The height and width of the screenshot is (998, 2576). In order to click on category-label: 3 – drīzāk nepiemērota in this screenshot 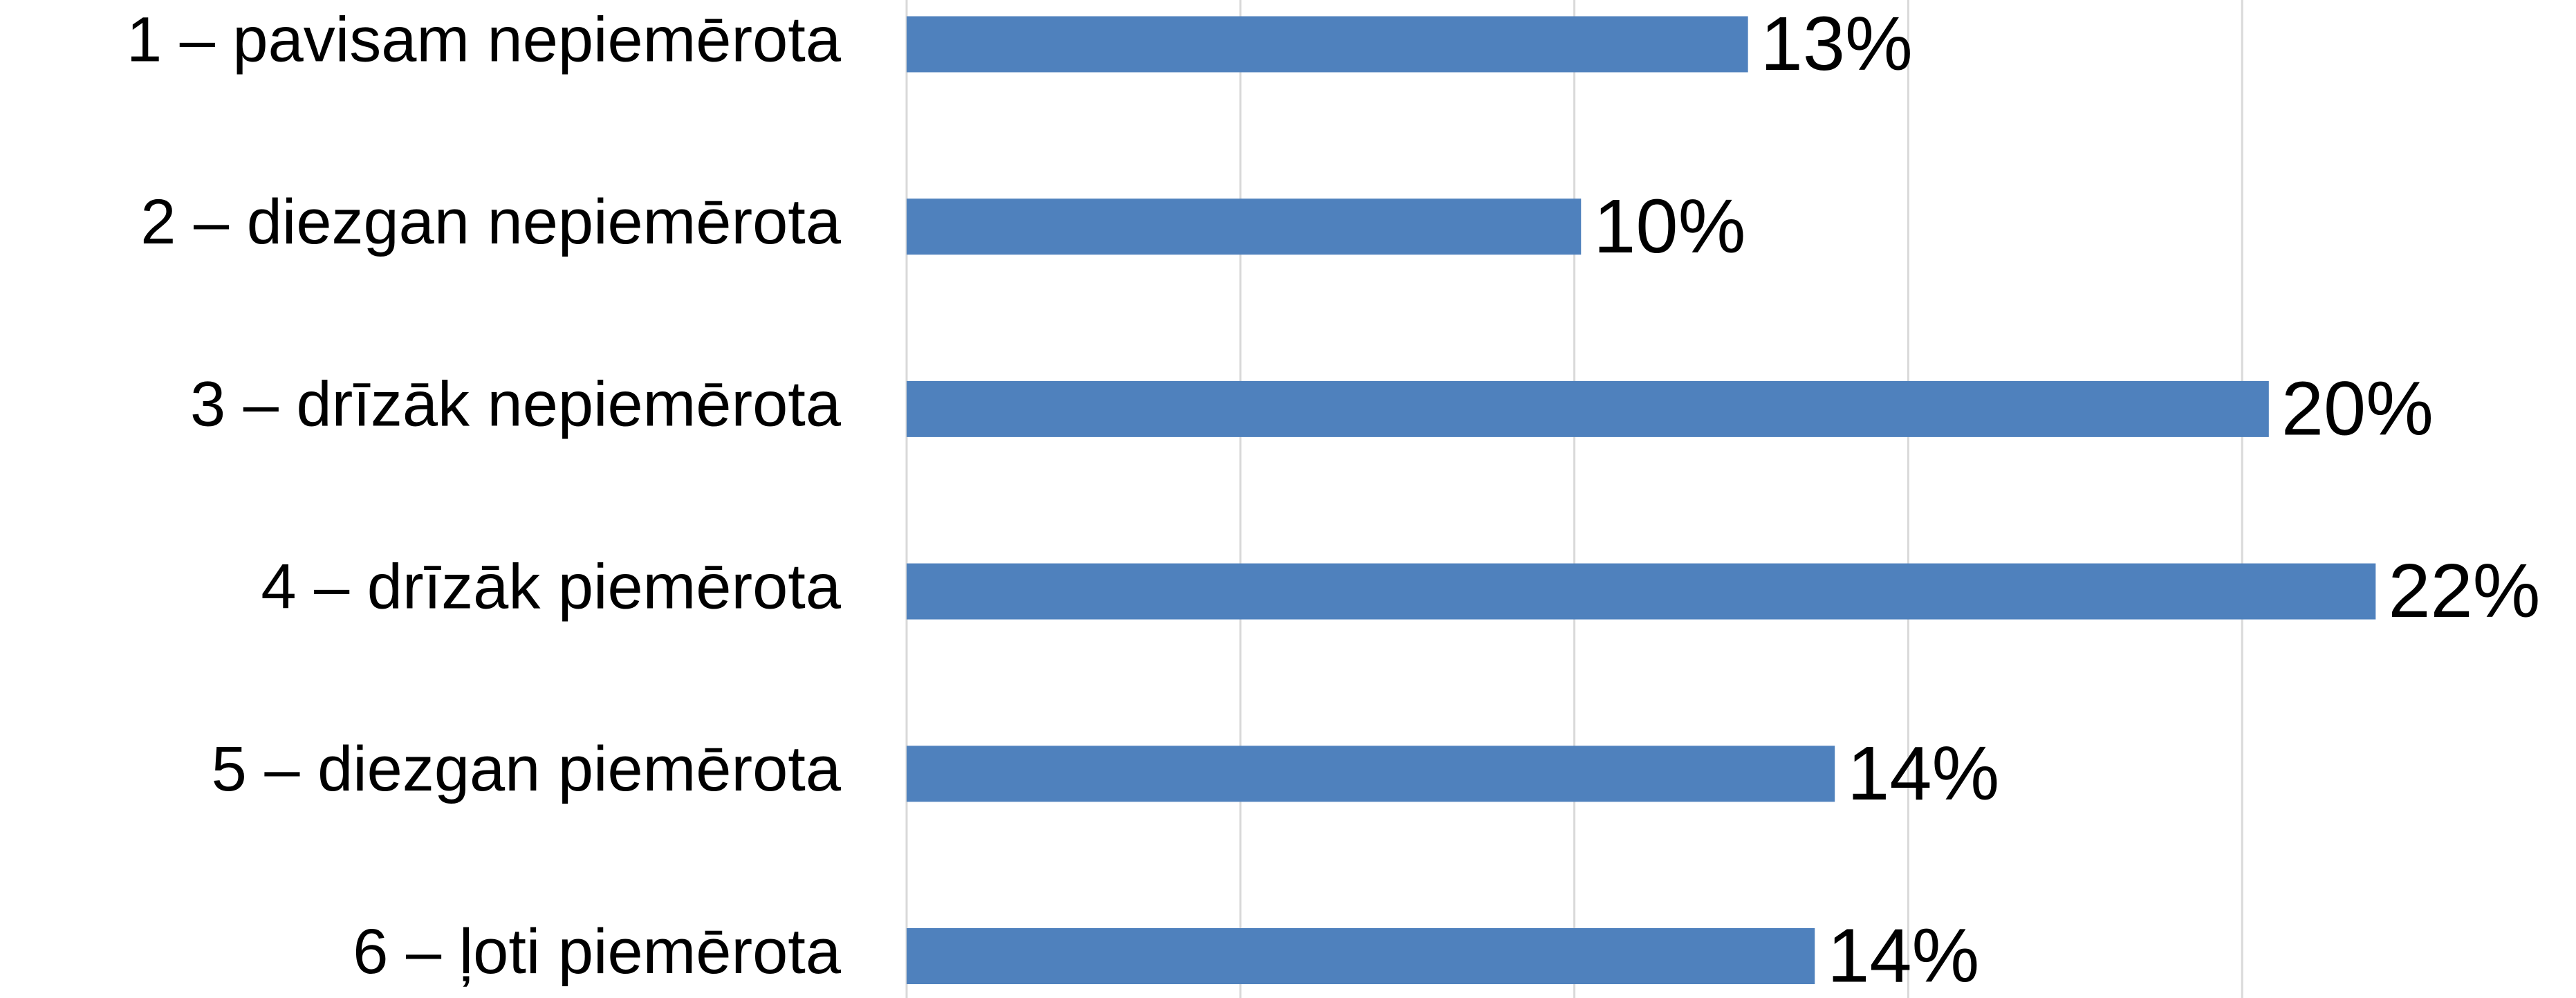, I will do `click(516, 404)`.